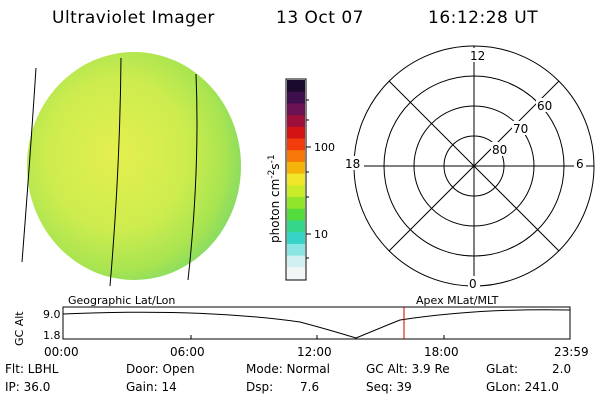  What do you see at coordinates (32, 369) in the screenshot?
I see `filter-info: Flt: LBHL` at bounding box center [32, 369].